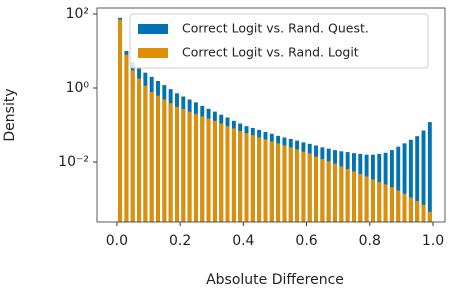 This screenshot has height=288, width=452. I want to click on x-tick-label: 1.0, so click(433, 241).